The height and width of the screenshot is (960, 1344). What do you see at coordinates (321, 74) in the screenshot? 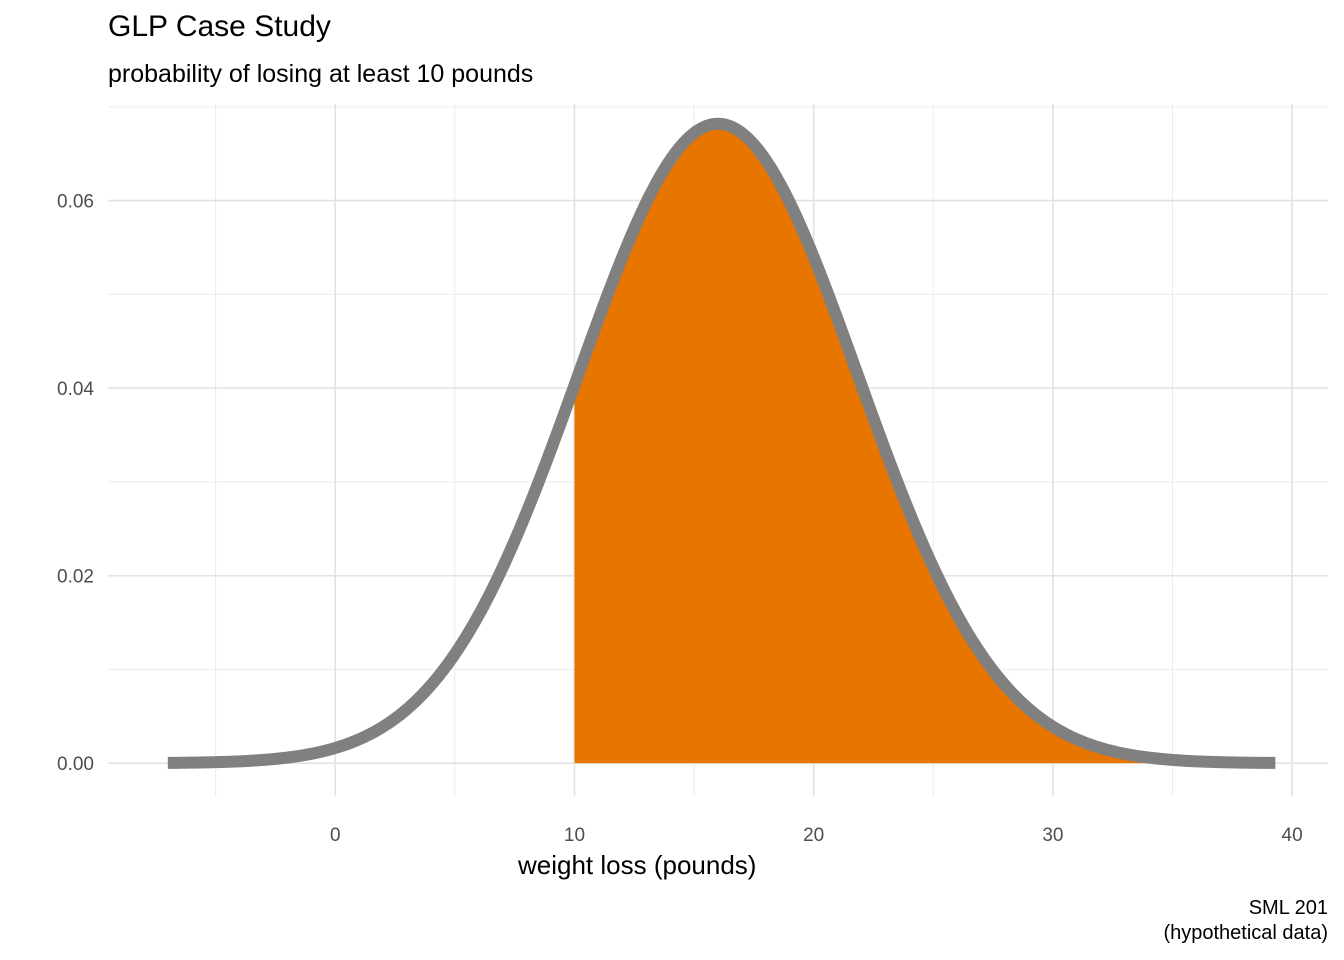
I see `chart-subtitle: probability of losing at least 10 pounds` at bounding box center [321, 74].